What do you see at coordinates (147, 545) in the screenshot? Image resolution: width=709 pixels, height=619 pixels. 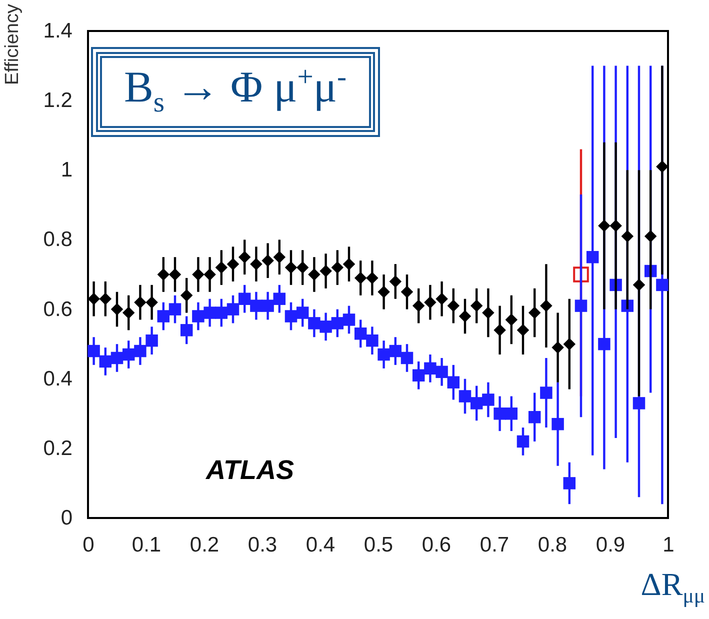 I see `x-tick-label: 0.1` at bounding box center [147, 545].